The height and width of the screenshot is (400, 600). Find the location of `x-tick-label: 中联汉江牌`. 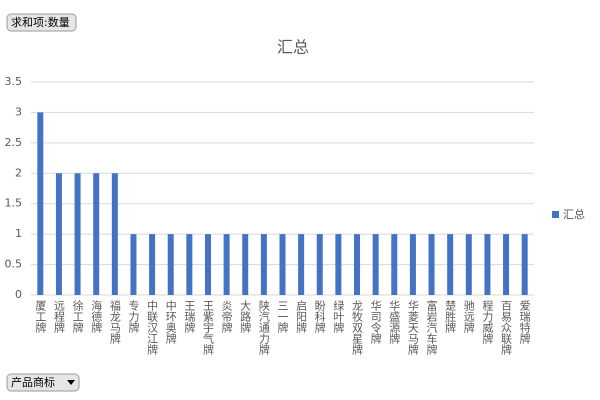

x-tick-label: 中联汉江牌 is located at coordinates (152, 328).